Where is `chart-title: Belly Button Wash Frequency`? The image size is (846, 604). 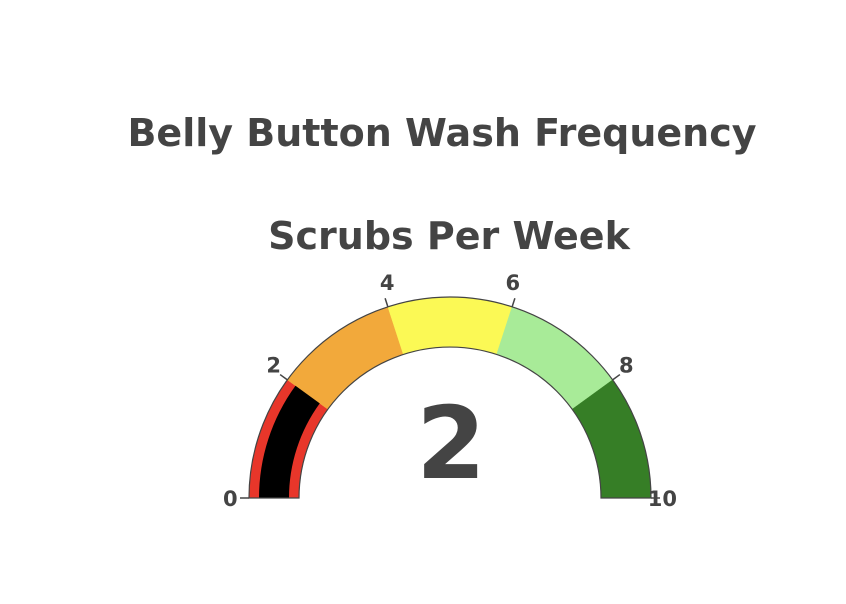
chart-title: Belly Button Wash Frequency is located at coordinates (441, 133).